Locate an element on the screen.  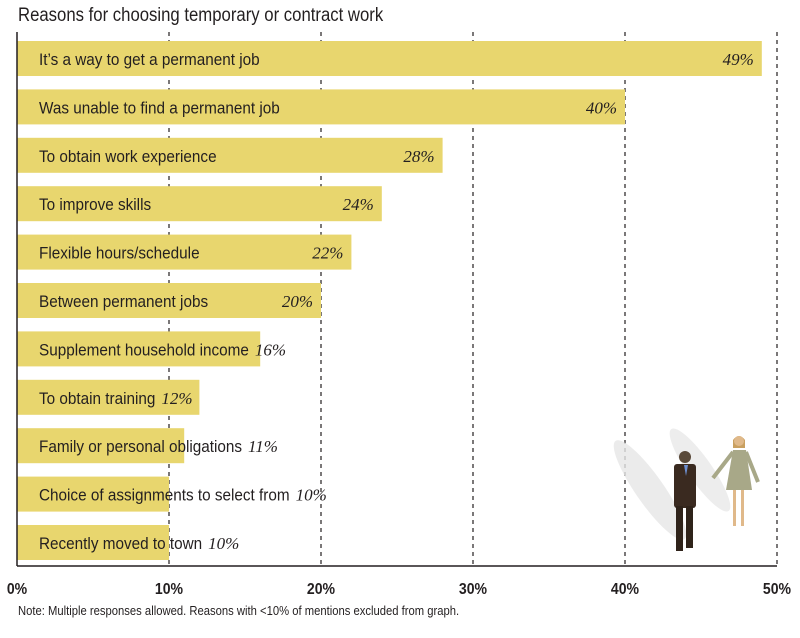
category-label: Recently moved to town is located at coordinates (120, 543).